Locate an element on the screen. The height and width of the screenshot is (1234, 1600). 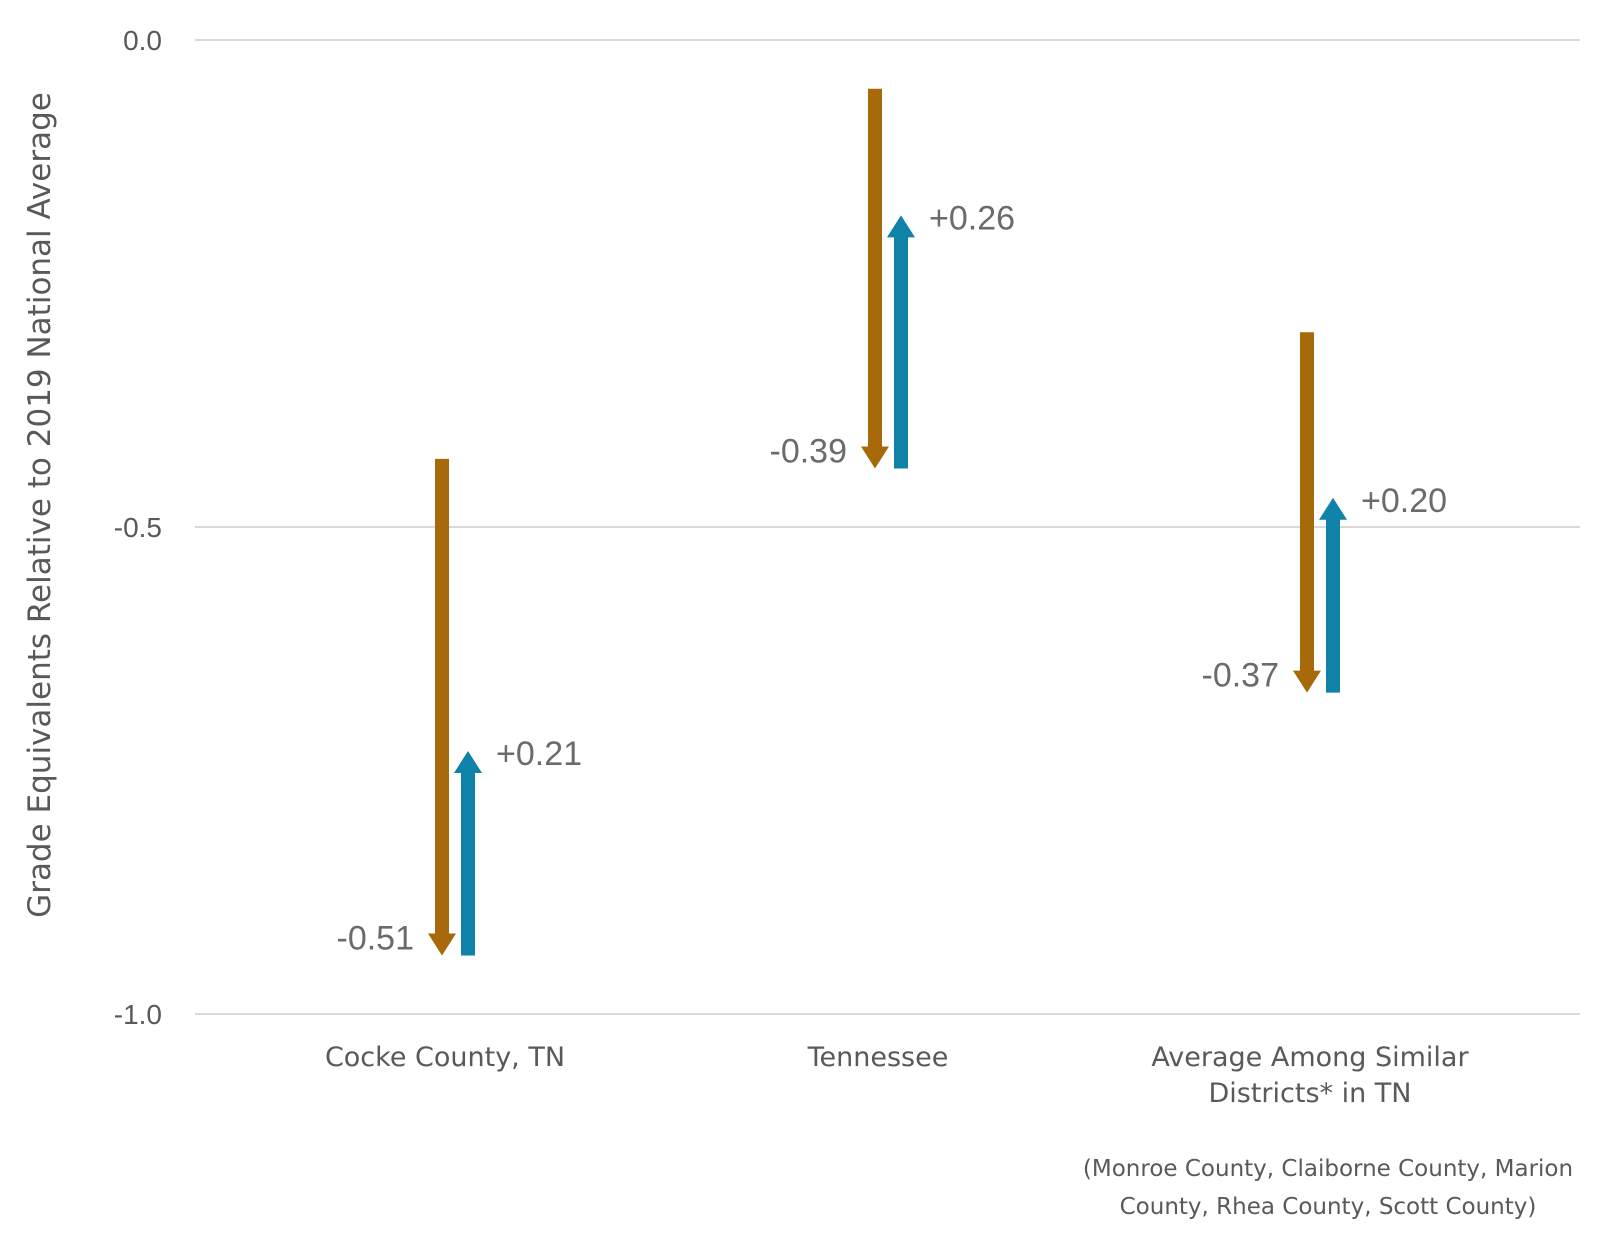
footnote-line: (Monroe County, Claiborne County, Marion is located at coordinates (1328, 1169).